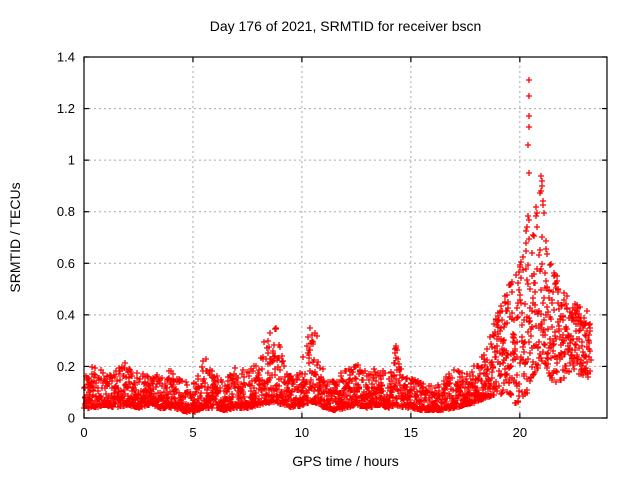 The image size is (640, 480). I want to click on y-tick-label: 1.4, so click(66, 57).